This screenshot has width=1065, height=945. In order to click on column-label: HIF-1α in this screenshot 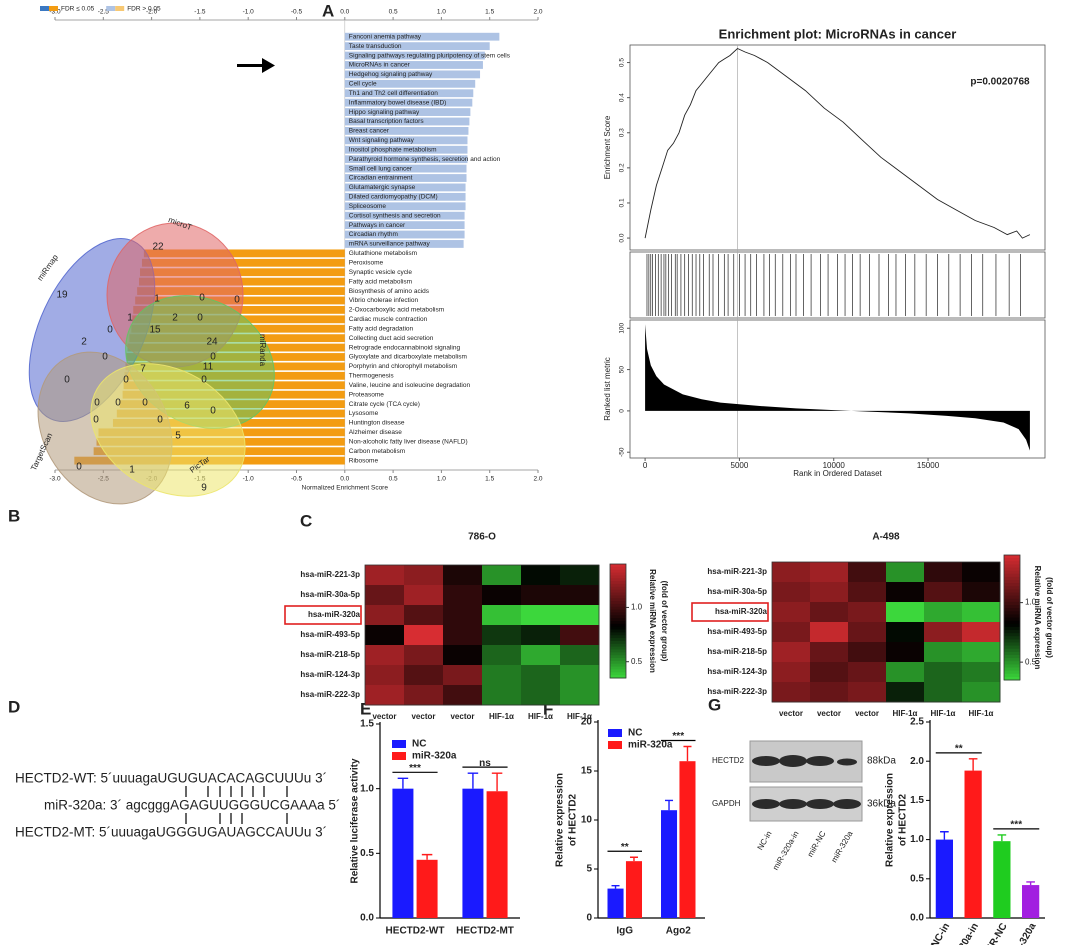, I will do `click(540, 716)`.